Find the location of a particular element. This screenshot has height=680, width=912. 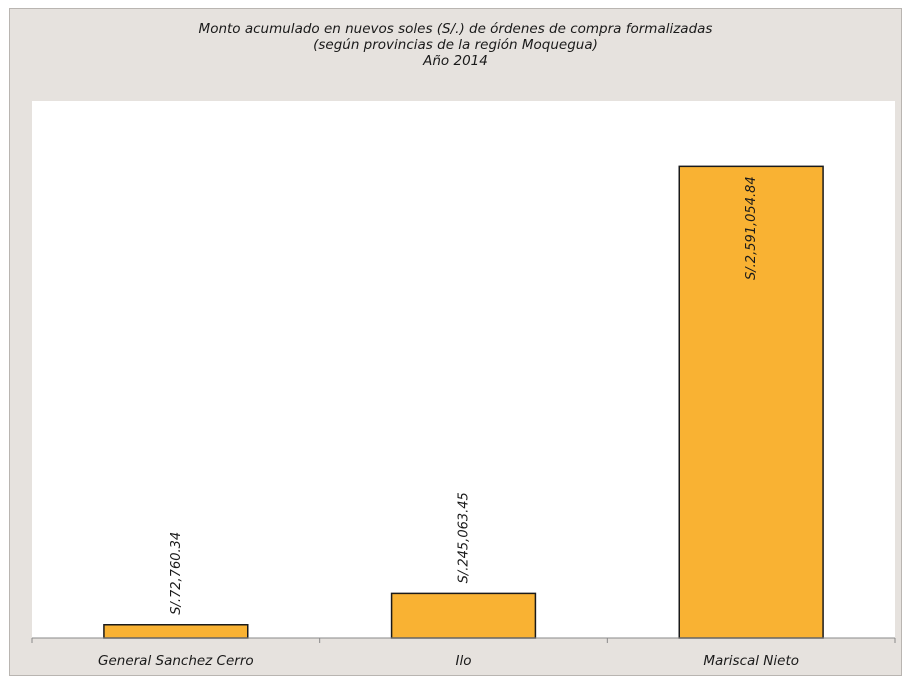

chart-subtitle: (según provincias de la región Moquegua) is located at coordinates (455, 45).